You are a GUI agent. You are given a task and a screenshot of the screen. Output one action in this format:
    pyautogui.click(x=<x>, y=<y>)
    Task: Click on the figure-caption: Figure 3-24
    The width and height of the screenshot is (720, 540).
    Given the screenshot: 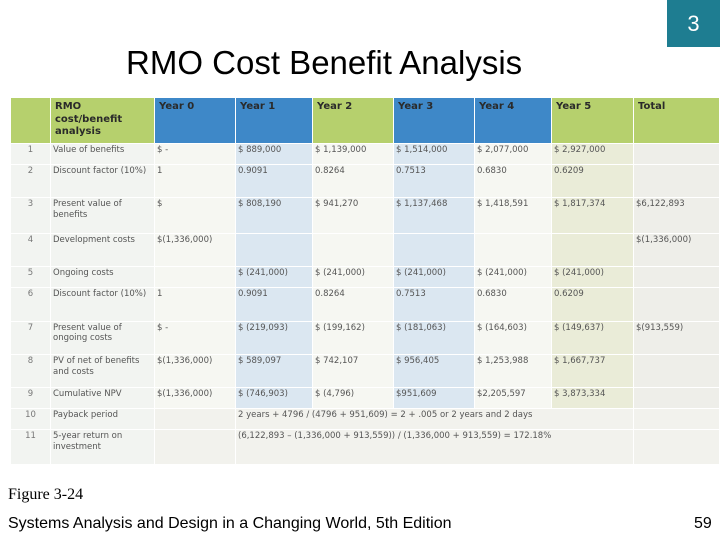 What is the action you would take?
    pyautogui.click(x=46, y=494)
    